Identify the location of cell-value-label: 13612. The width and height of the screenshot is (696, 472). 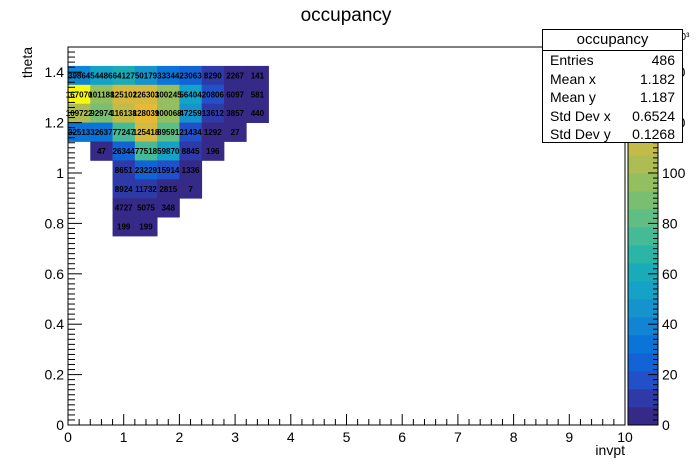
(213, 113).